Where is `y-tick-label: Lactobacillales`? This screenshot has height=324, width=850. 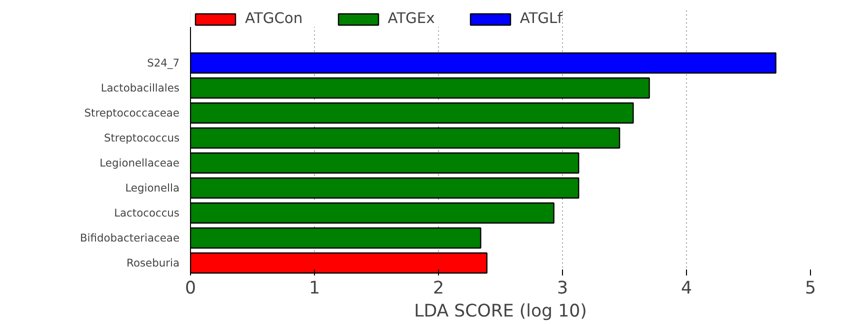 y-tick-label: Lactobacillales is located at coordinates (140, 88).